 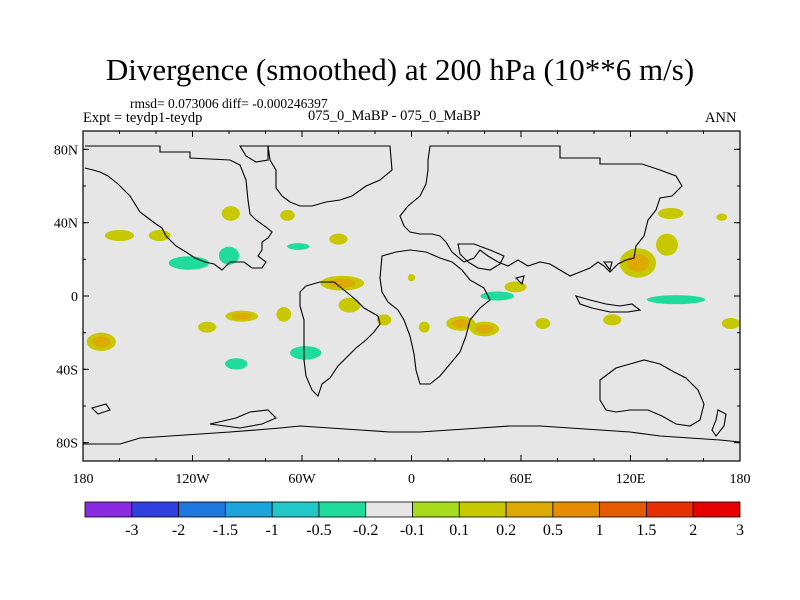 What do you see at coordinates (521, 479) in the screenshot?
I see `x-tick-label-4: 60E` at bounding box center [521, 479].